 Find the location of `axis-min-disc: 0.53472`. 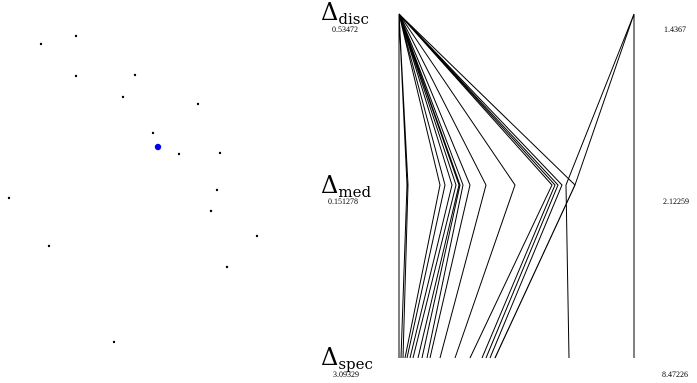

axis-min-disc: 0.53472 is located at coordinates (345, 29).